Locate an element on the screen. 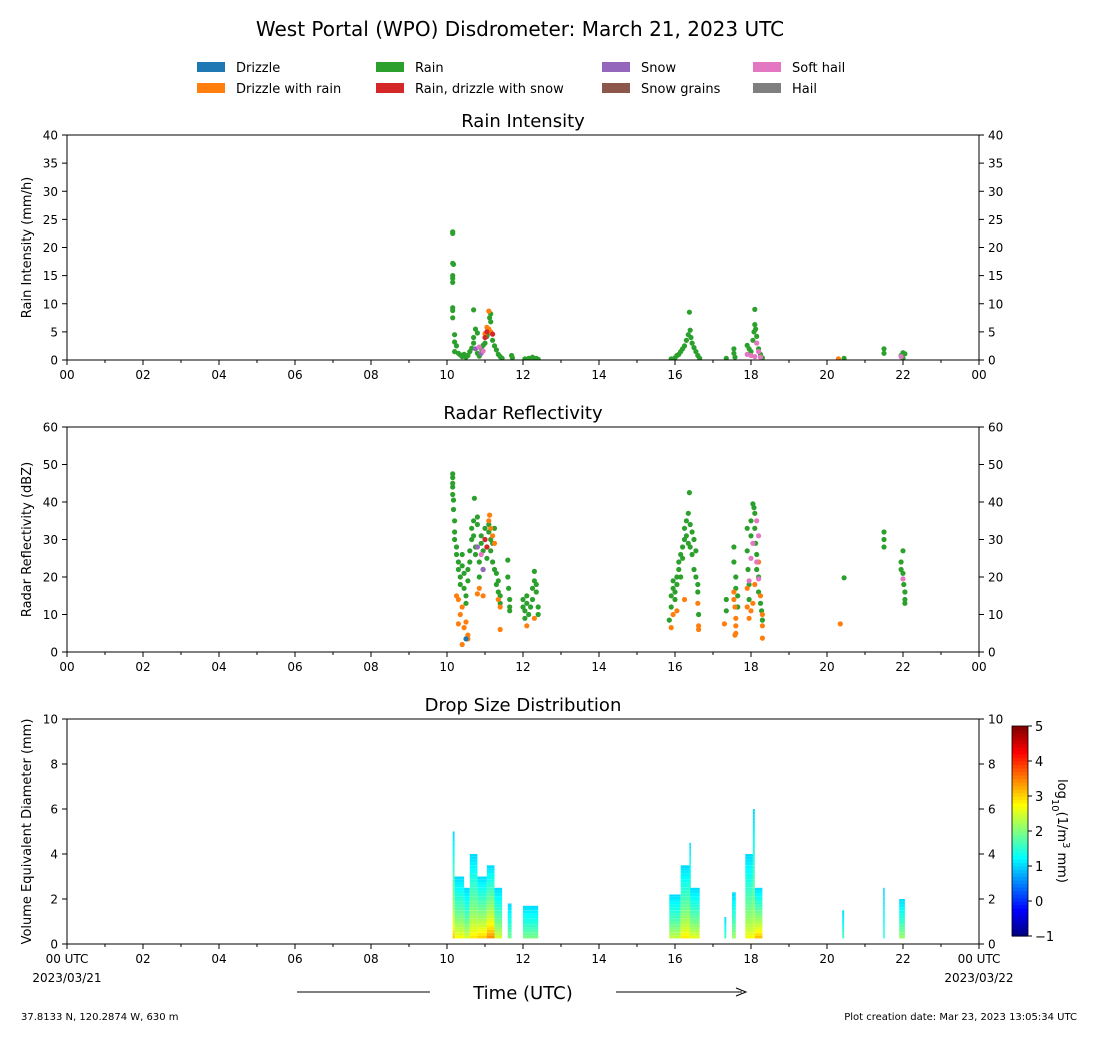  y-tick-label-right: 15 is located at coordinates (995, 276).